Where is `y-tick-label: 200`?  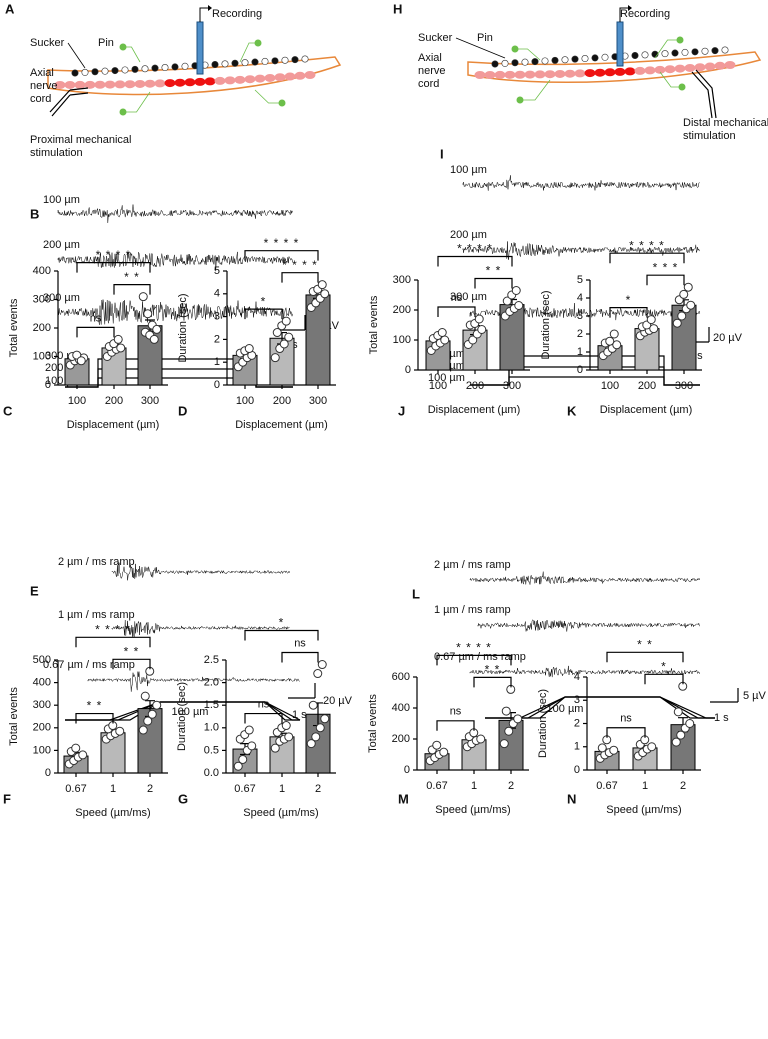
y-tick-label: 200 is located at coordinates (42, 728).